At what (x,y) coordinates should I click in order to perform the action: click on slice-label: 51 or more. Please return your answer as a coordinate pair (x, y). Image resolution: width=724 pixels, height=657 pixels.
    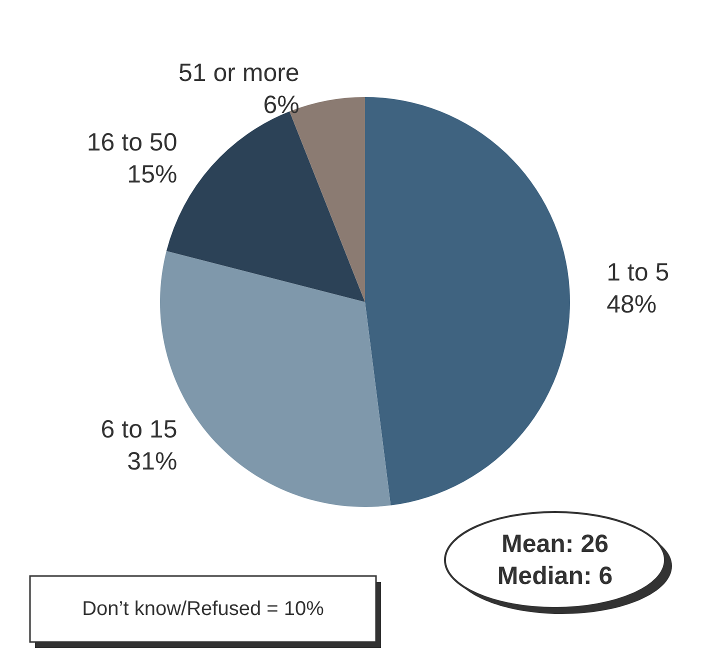
    Looking at the image, I should click on (239, 72).